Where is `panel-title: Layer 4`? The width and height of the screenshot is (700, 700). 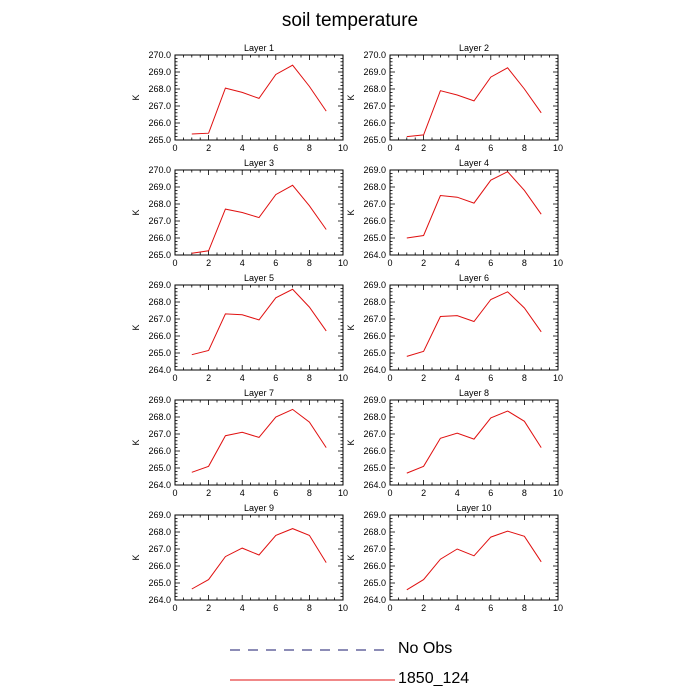 panel-title: Layer 4 is located at coordinates (474, 163).